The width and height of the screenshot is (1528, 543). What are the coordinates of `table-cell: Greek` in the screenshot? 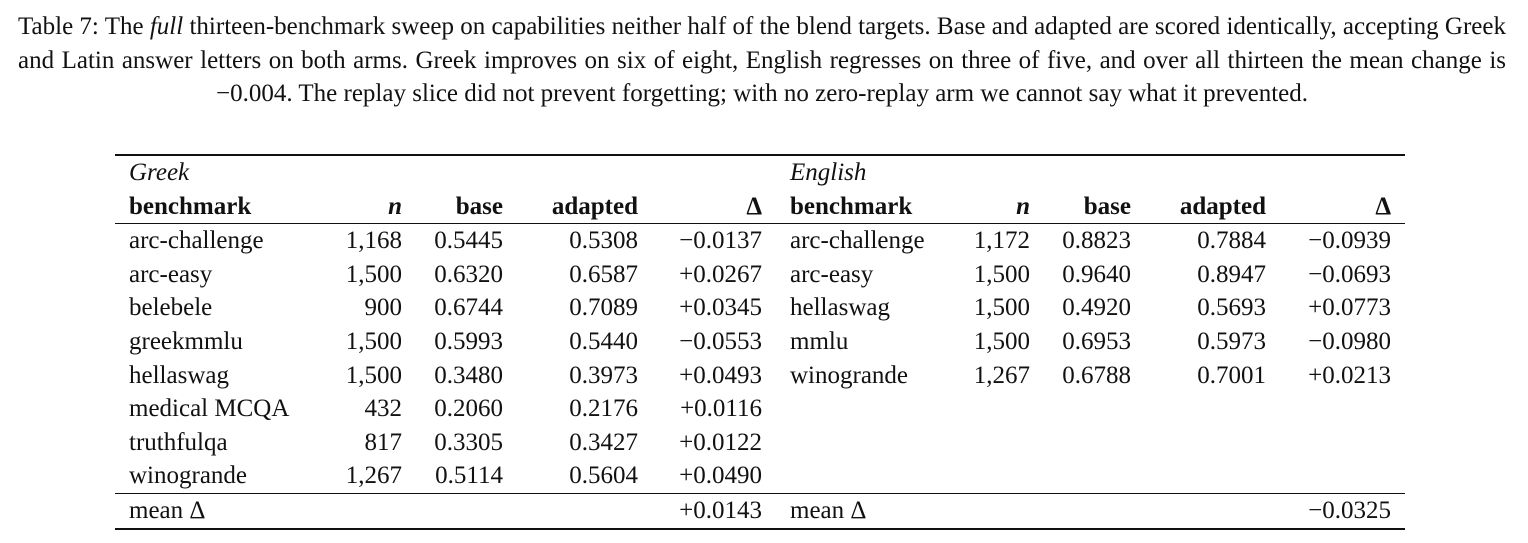 It's located at (212, 172).